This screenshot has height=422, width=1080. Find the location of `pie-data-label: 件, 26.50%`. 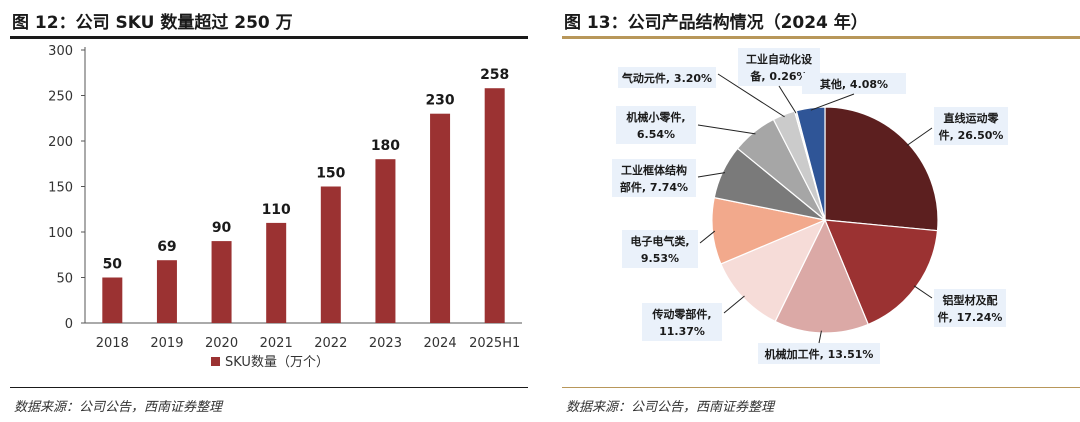

pie-data-label: 件, 26.50% is located at coordinates (971, 135).